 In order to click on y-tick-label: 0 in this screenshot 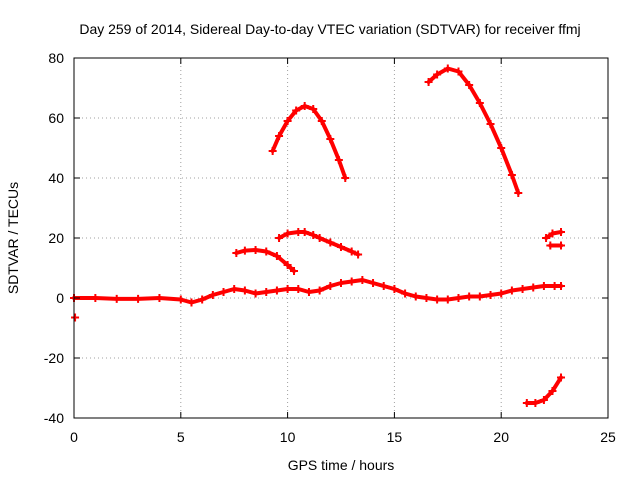, I will do `click(60, 298)`.